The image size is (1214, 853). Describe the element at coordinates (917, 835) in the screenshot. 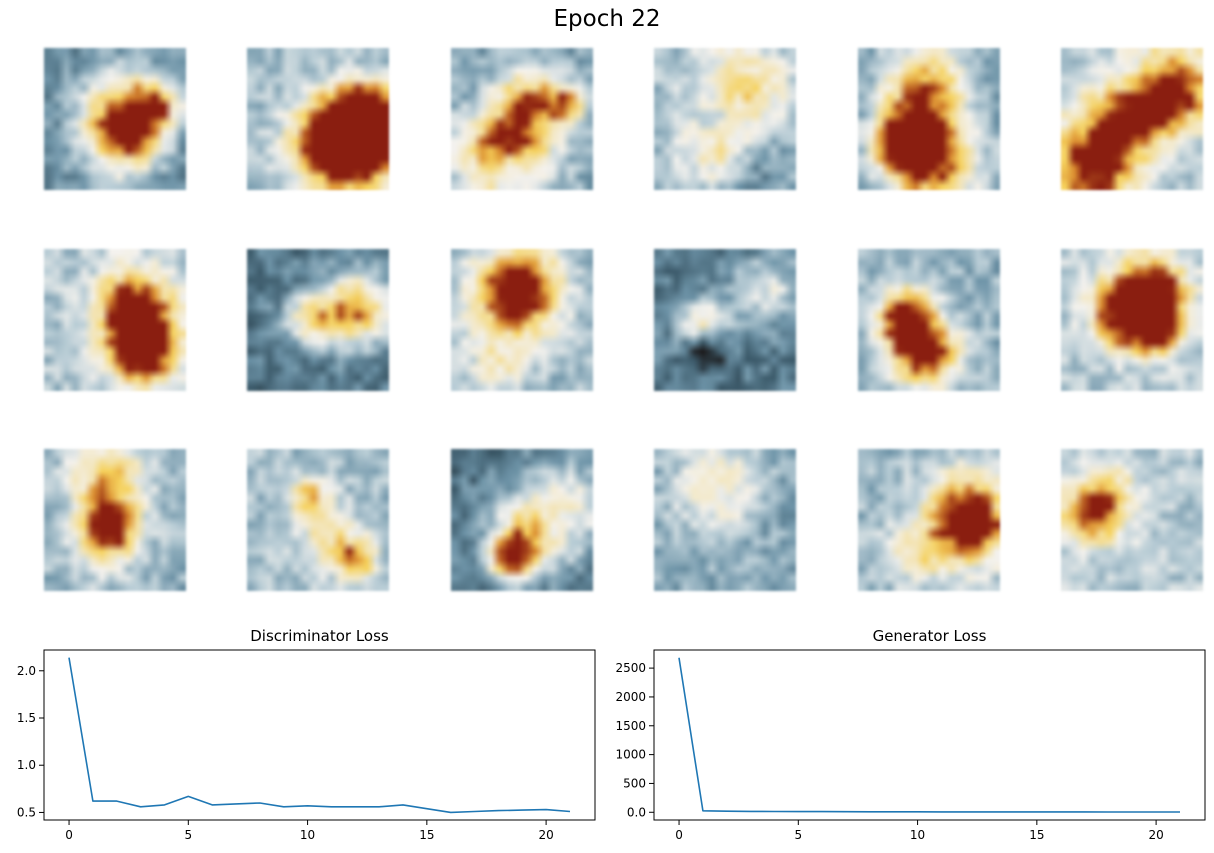

I see `generator-x-tick-label: 10` at that location.